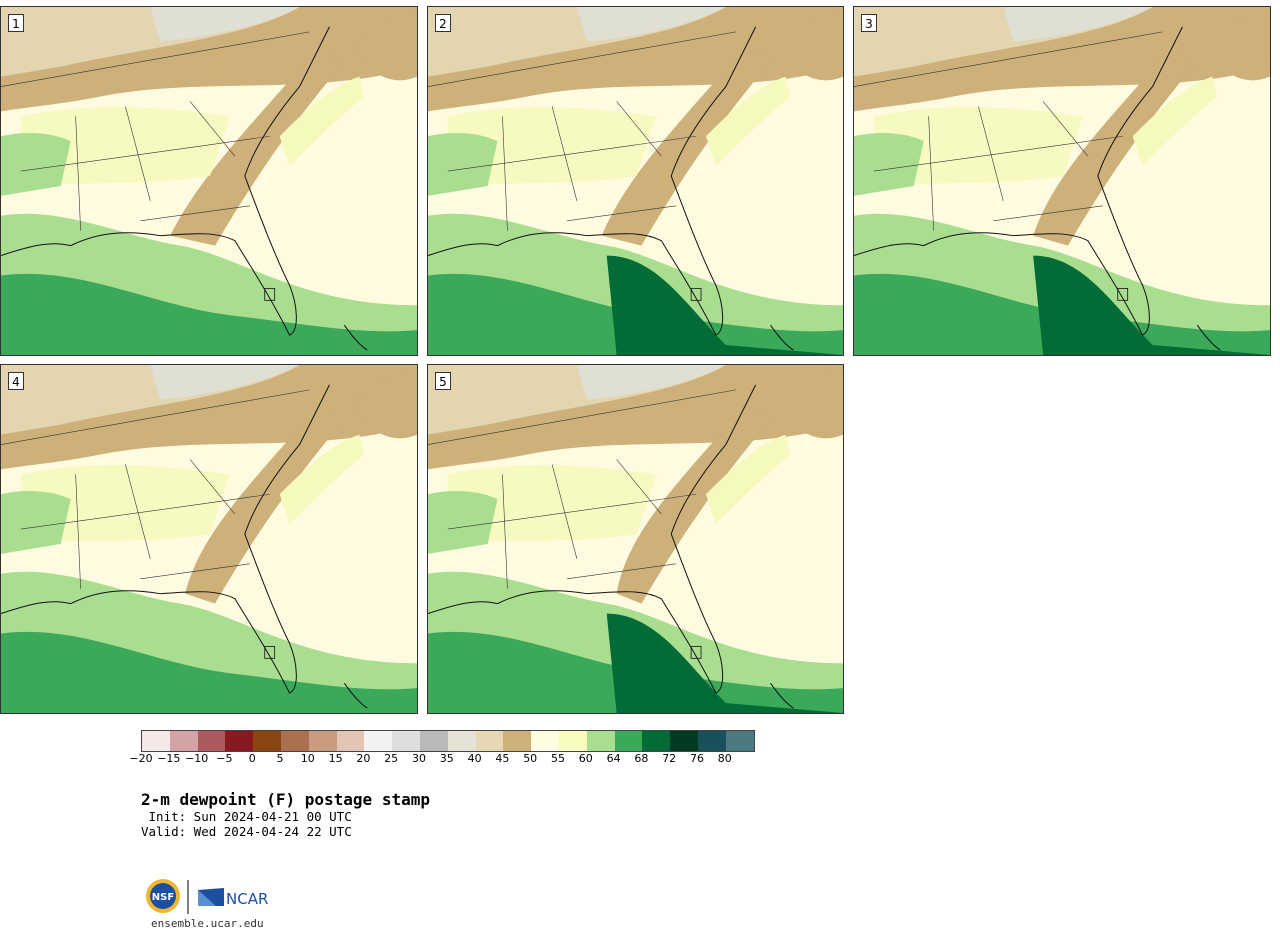 This screenshot has width=1280, height=936. Describe the element at coordinates (307, 758) in the screenshot. I see `colorbar-tick-label: 10` at that location.